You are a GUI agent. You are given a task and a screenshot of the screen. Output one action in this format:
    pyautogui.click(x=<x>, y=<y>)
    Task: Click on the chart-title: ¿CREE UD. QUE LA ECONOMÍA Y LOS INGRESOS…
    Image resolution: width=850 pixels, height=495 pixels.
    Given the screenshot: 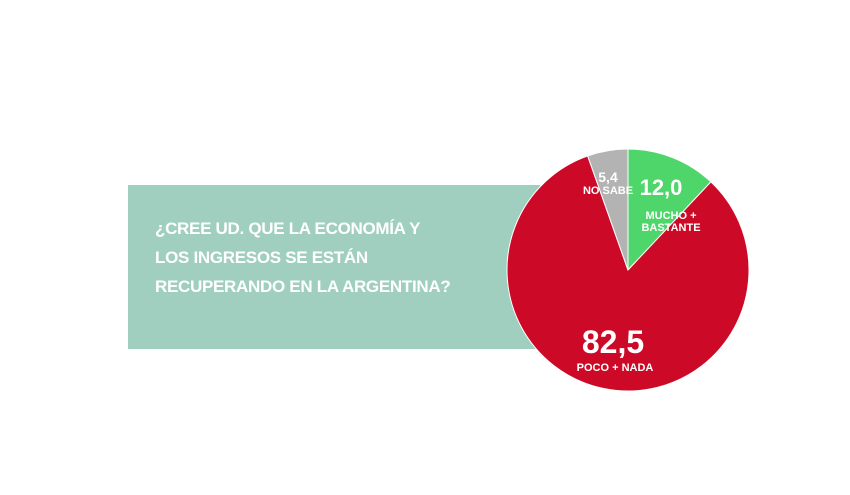 What is the action you would take?
    pyautogui.click(x=303, y=257)
    